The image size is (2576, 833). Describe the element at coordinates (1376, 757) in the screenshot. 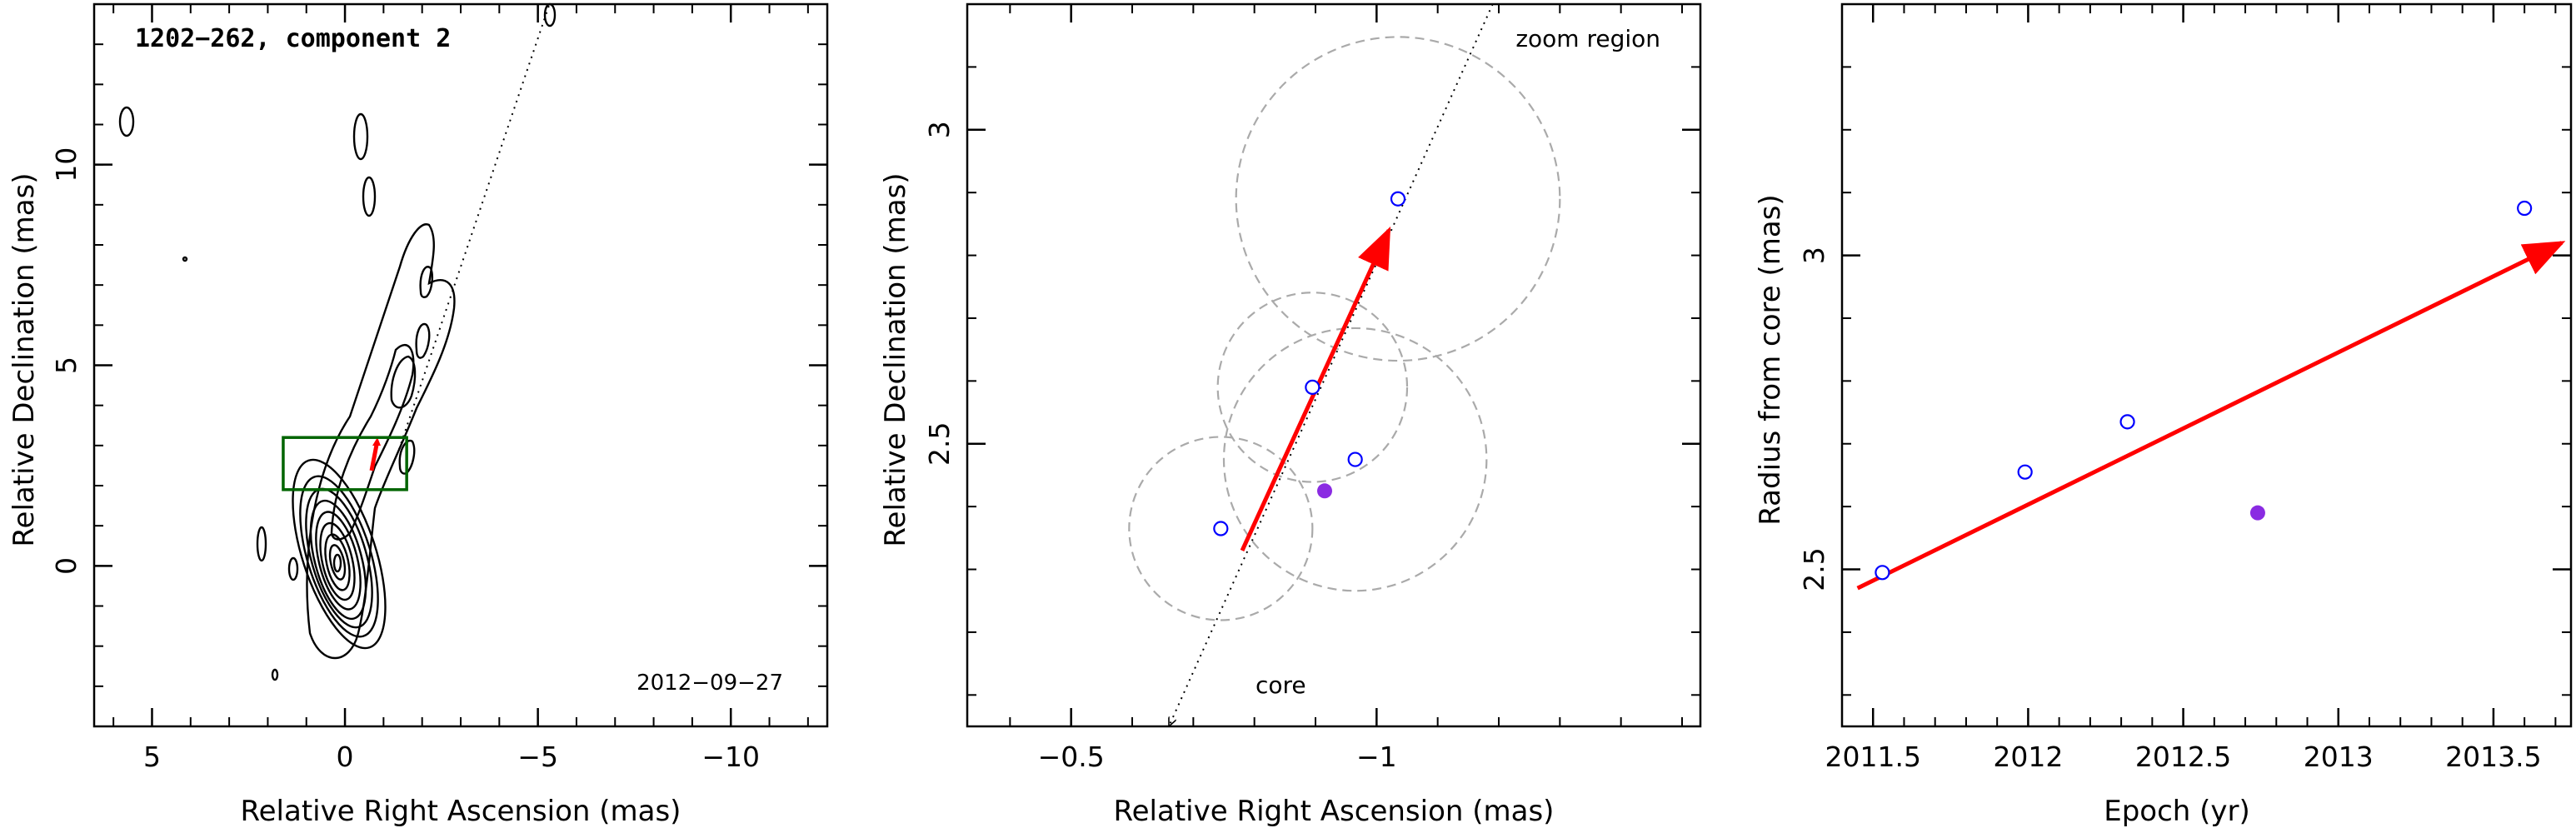

I see `x-tick-label: −1` at that location.